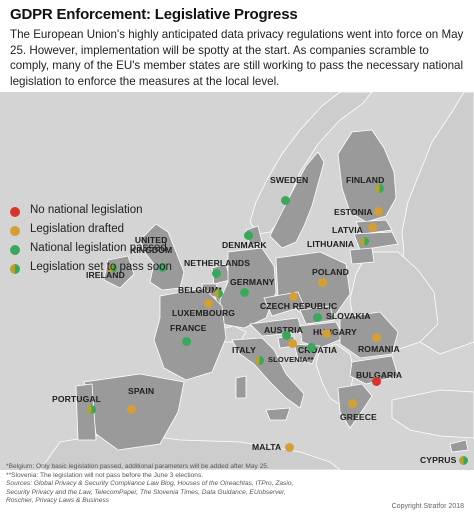  What do you see at coordinates (318, 350) in the screenshot?
I see `label-croatia: CROATIA` at bounding box center [318, 350].